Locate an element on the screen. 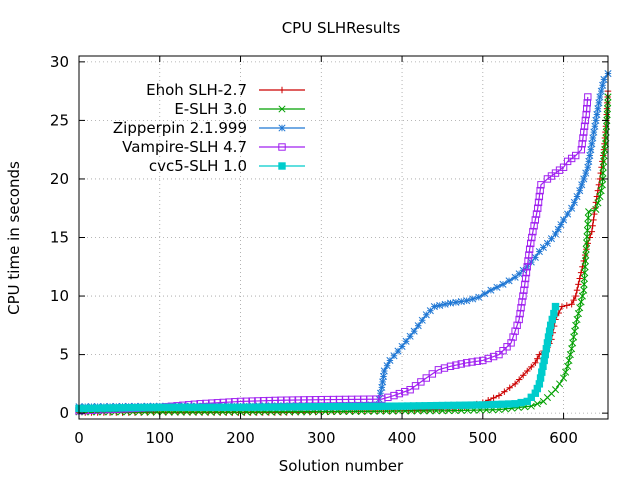  x-tick-label: 500 is located at coordinates (482, 438).